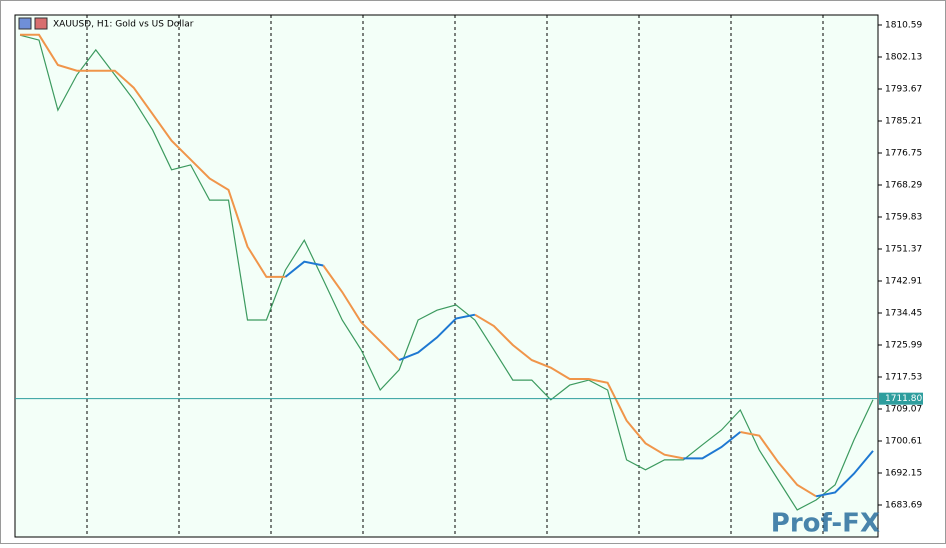 This screenshot has width=946, height=548. What do you see at coordinates (123, 25) in the screenshot?
I see `chart-title: XAUUSD, H1: Gold vs US Dollar` at bounding box center [123, 25].